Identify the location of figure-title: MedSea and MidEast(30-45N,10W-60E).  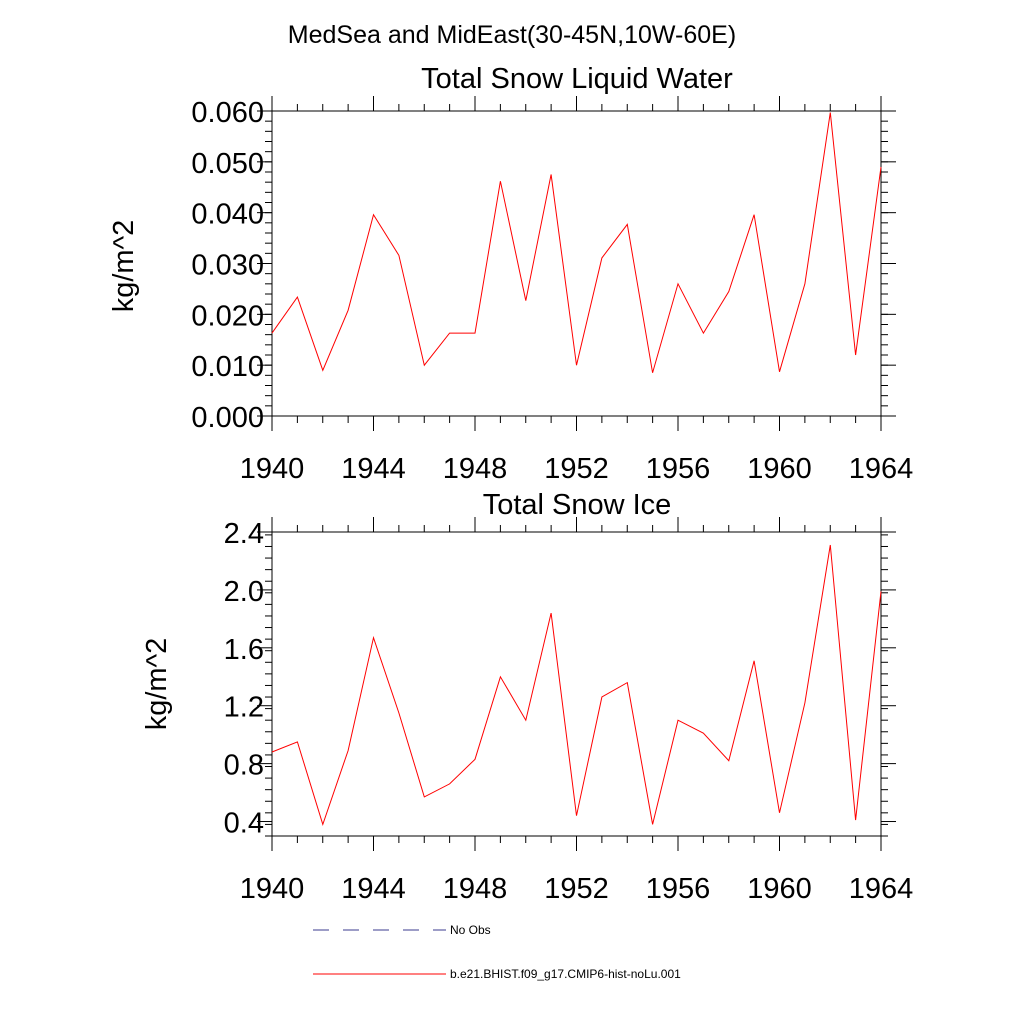
(512, 35).